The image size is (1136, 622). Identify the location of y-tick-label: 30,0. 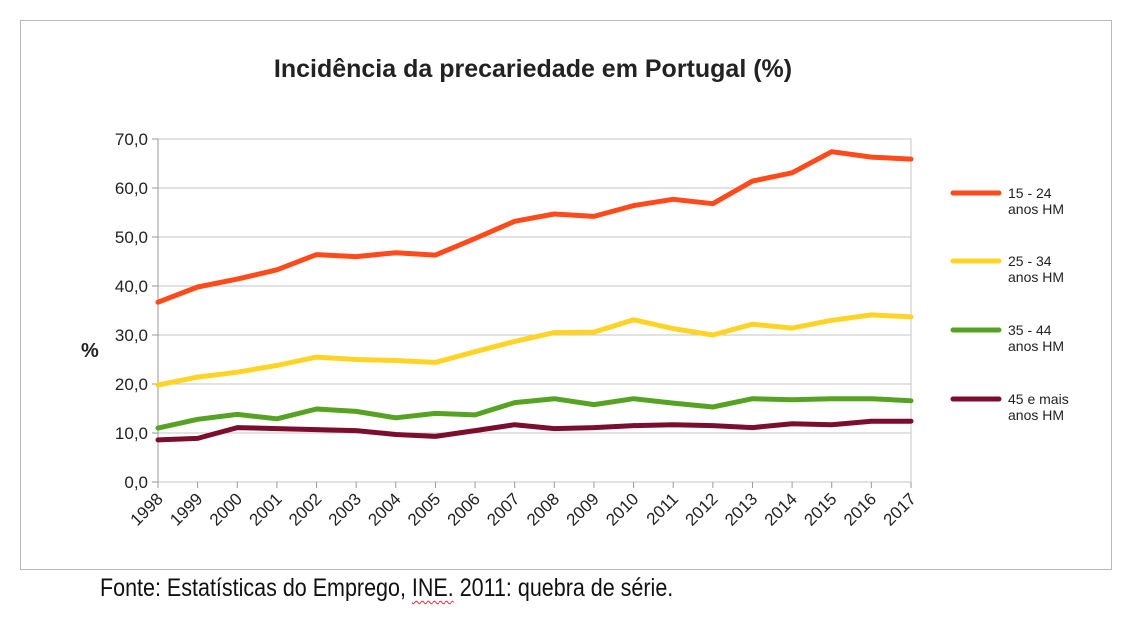
(131, 335).